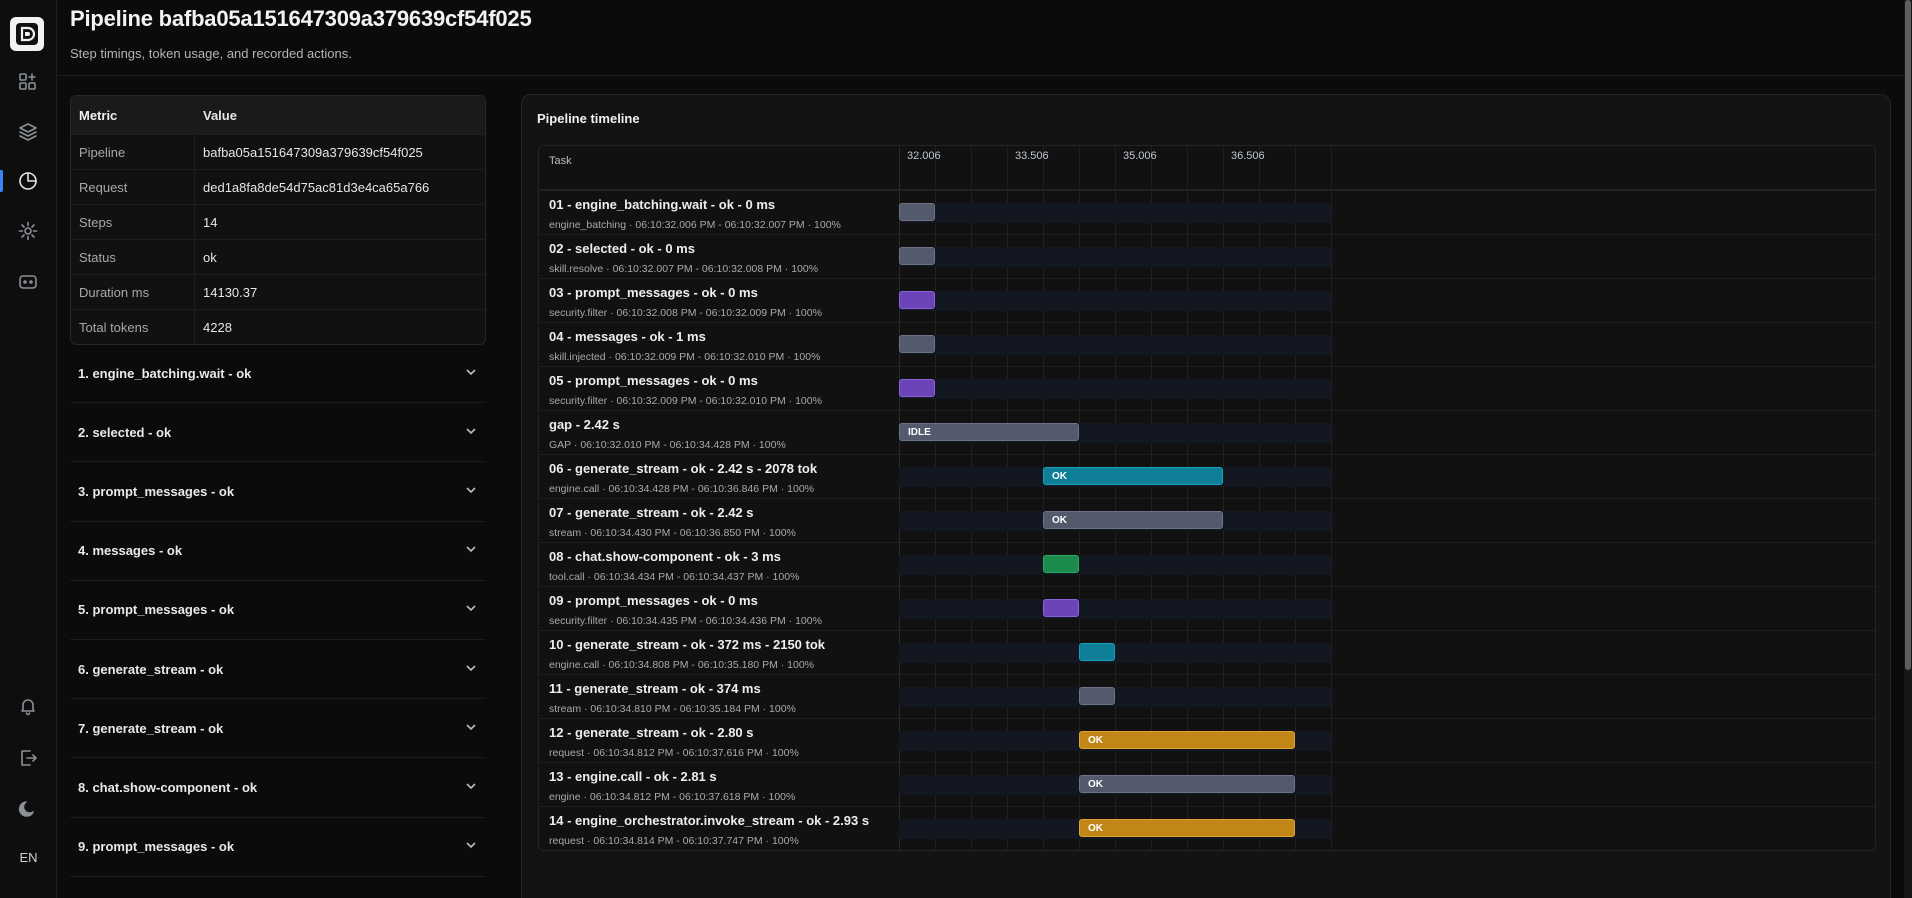 The image size is (1912, 898). Describe the element at coordinates (278, 670) in the screenshot. I see `accordion-item: 6. generate_stream - ok` at that location.